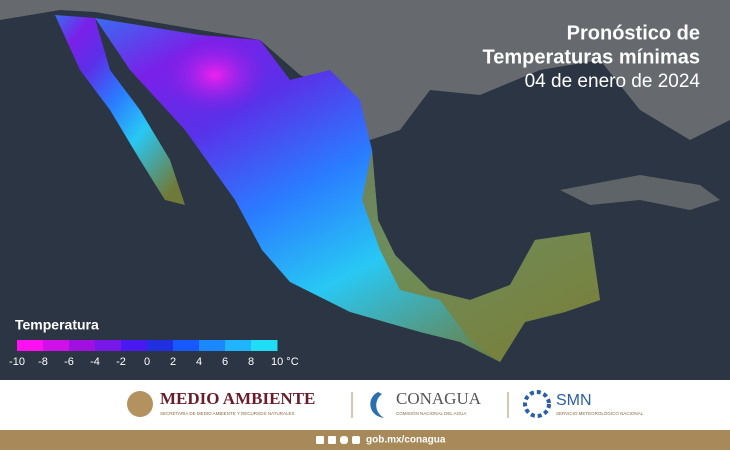 This screenshot has height=455, width=730. Describe the element at coordinates (285, 362) in the screenshot. I see `legend-tick-label: 10 °C` at that location.